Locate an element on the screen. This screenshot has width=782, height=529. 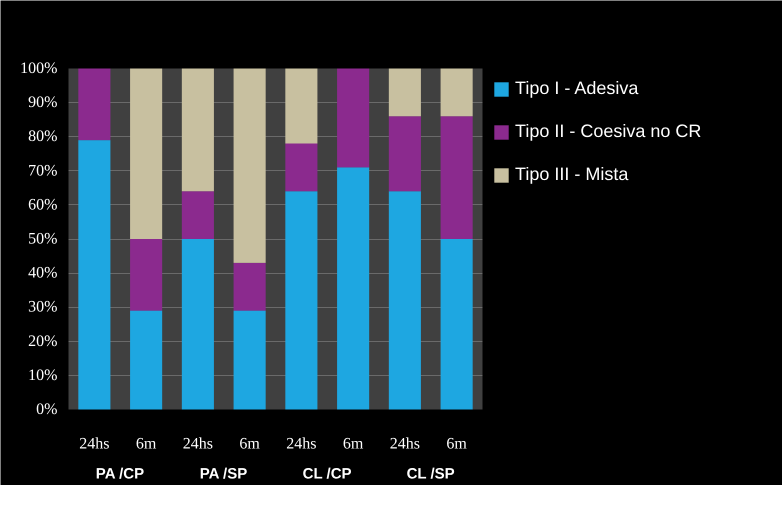
y-tick-label: 60% is located at coordinates (43, 205).